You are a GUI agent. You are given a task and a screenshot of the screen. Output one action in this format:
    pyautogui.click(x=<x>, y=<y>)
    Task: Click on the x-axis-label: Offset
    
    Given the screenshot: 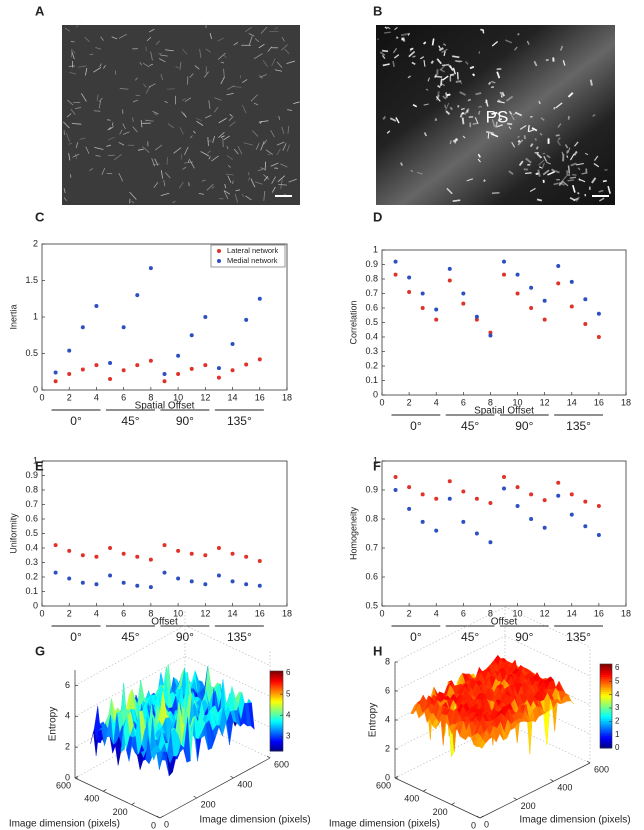 What is the action you would take?
    pyautogui.click(x=164, y=622)
    